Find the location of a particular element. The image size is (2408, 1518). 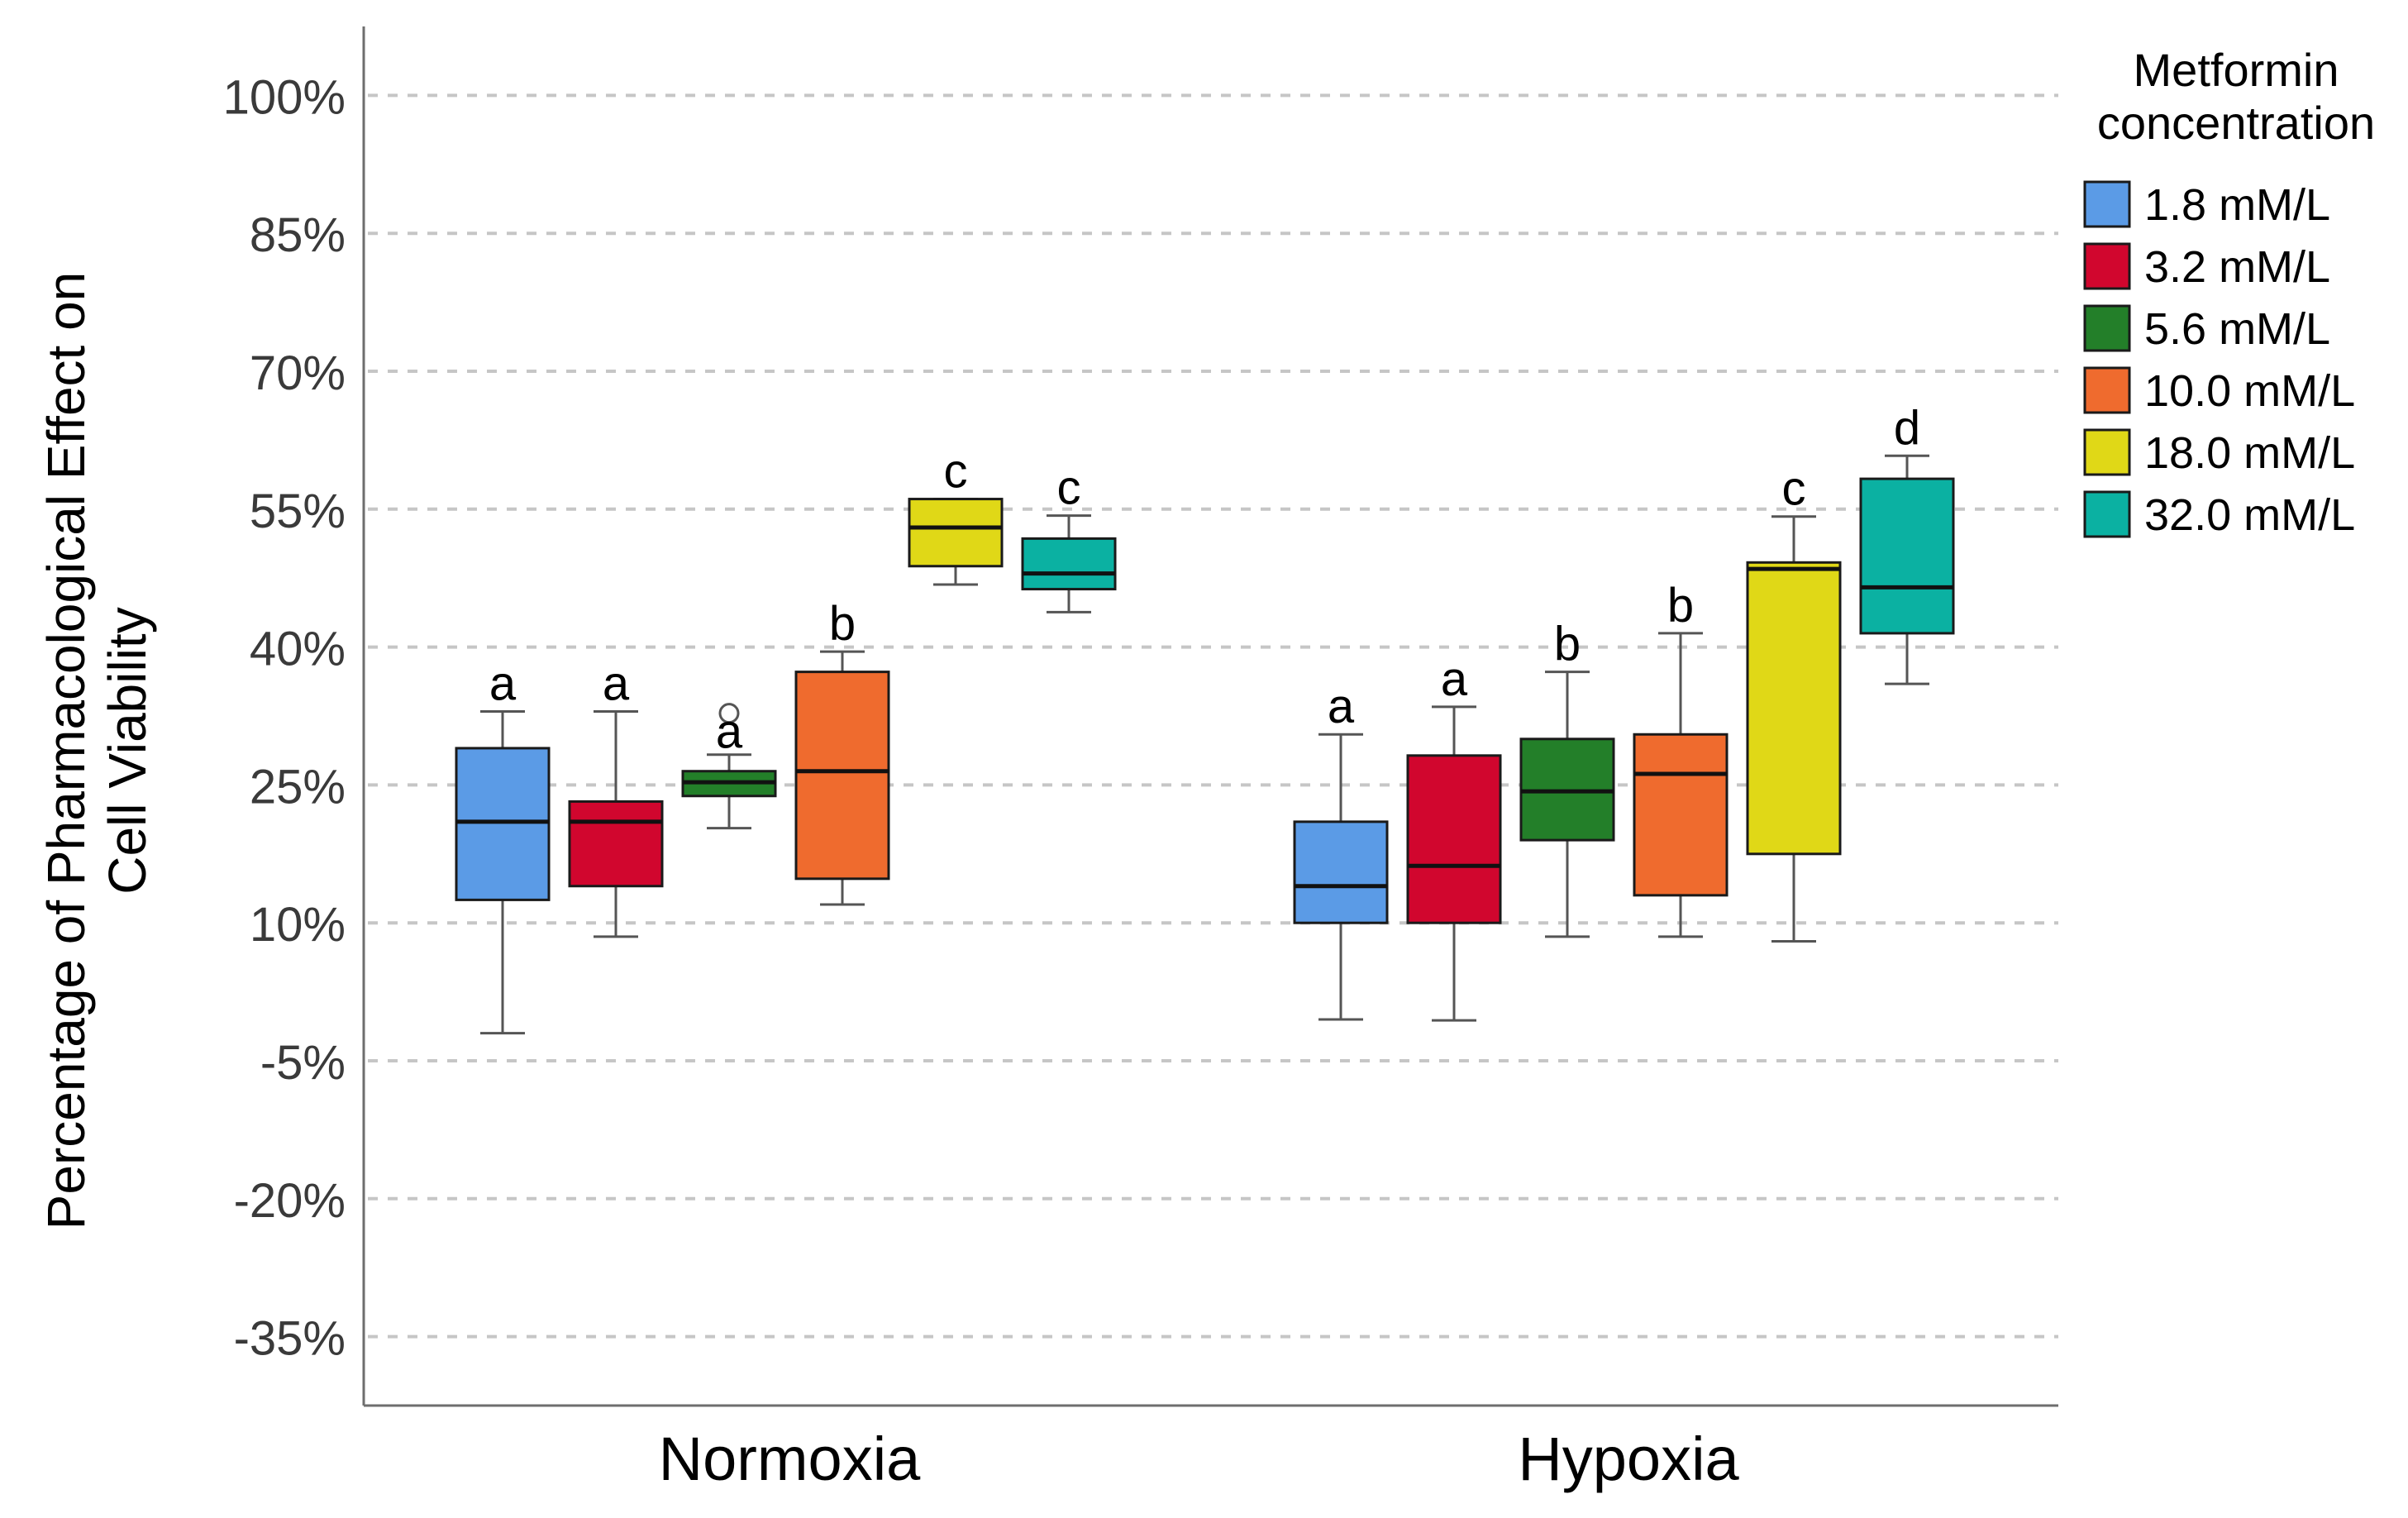

y-tick-label: 85% is located at coordinates (298, 235).